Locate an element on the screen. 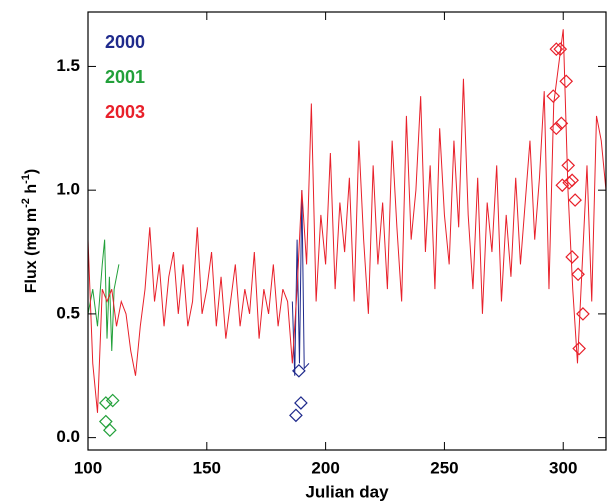  legend-entry: 2000 is located at coordinates (125, 42).